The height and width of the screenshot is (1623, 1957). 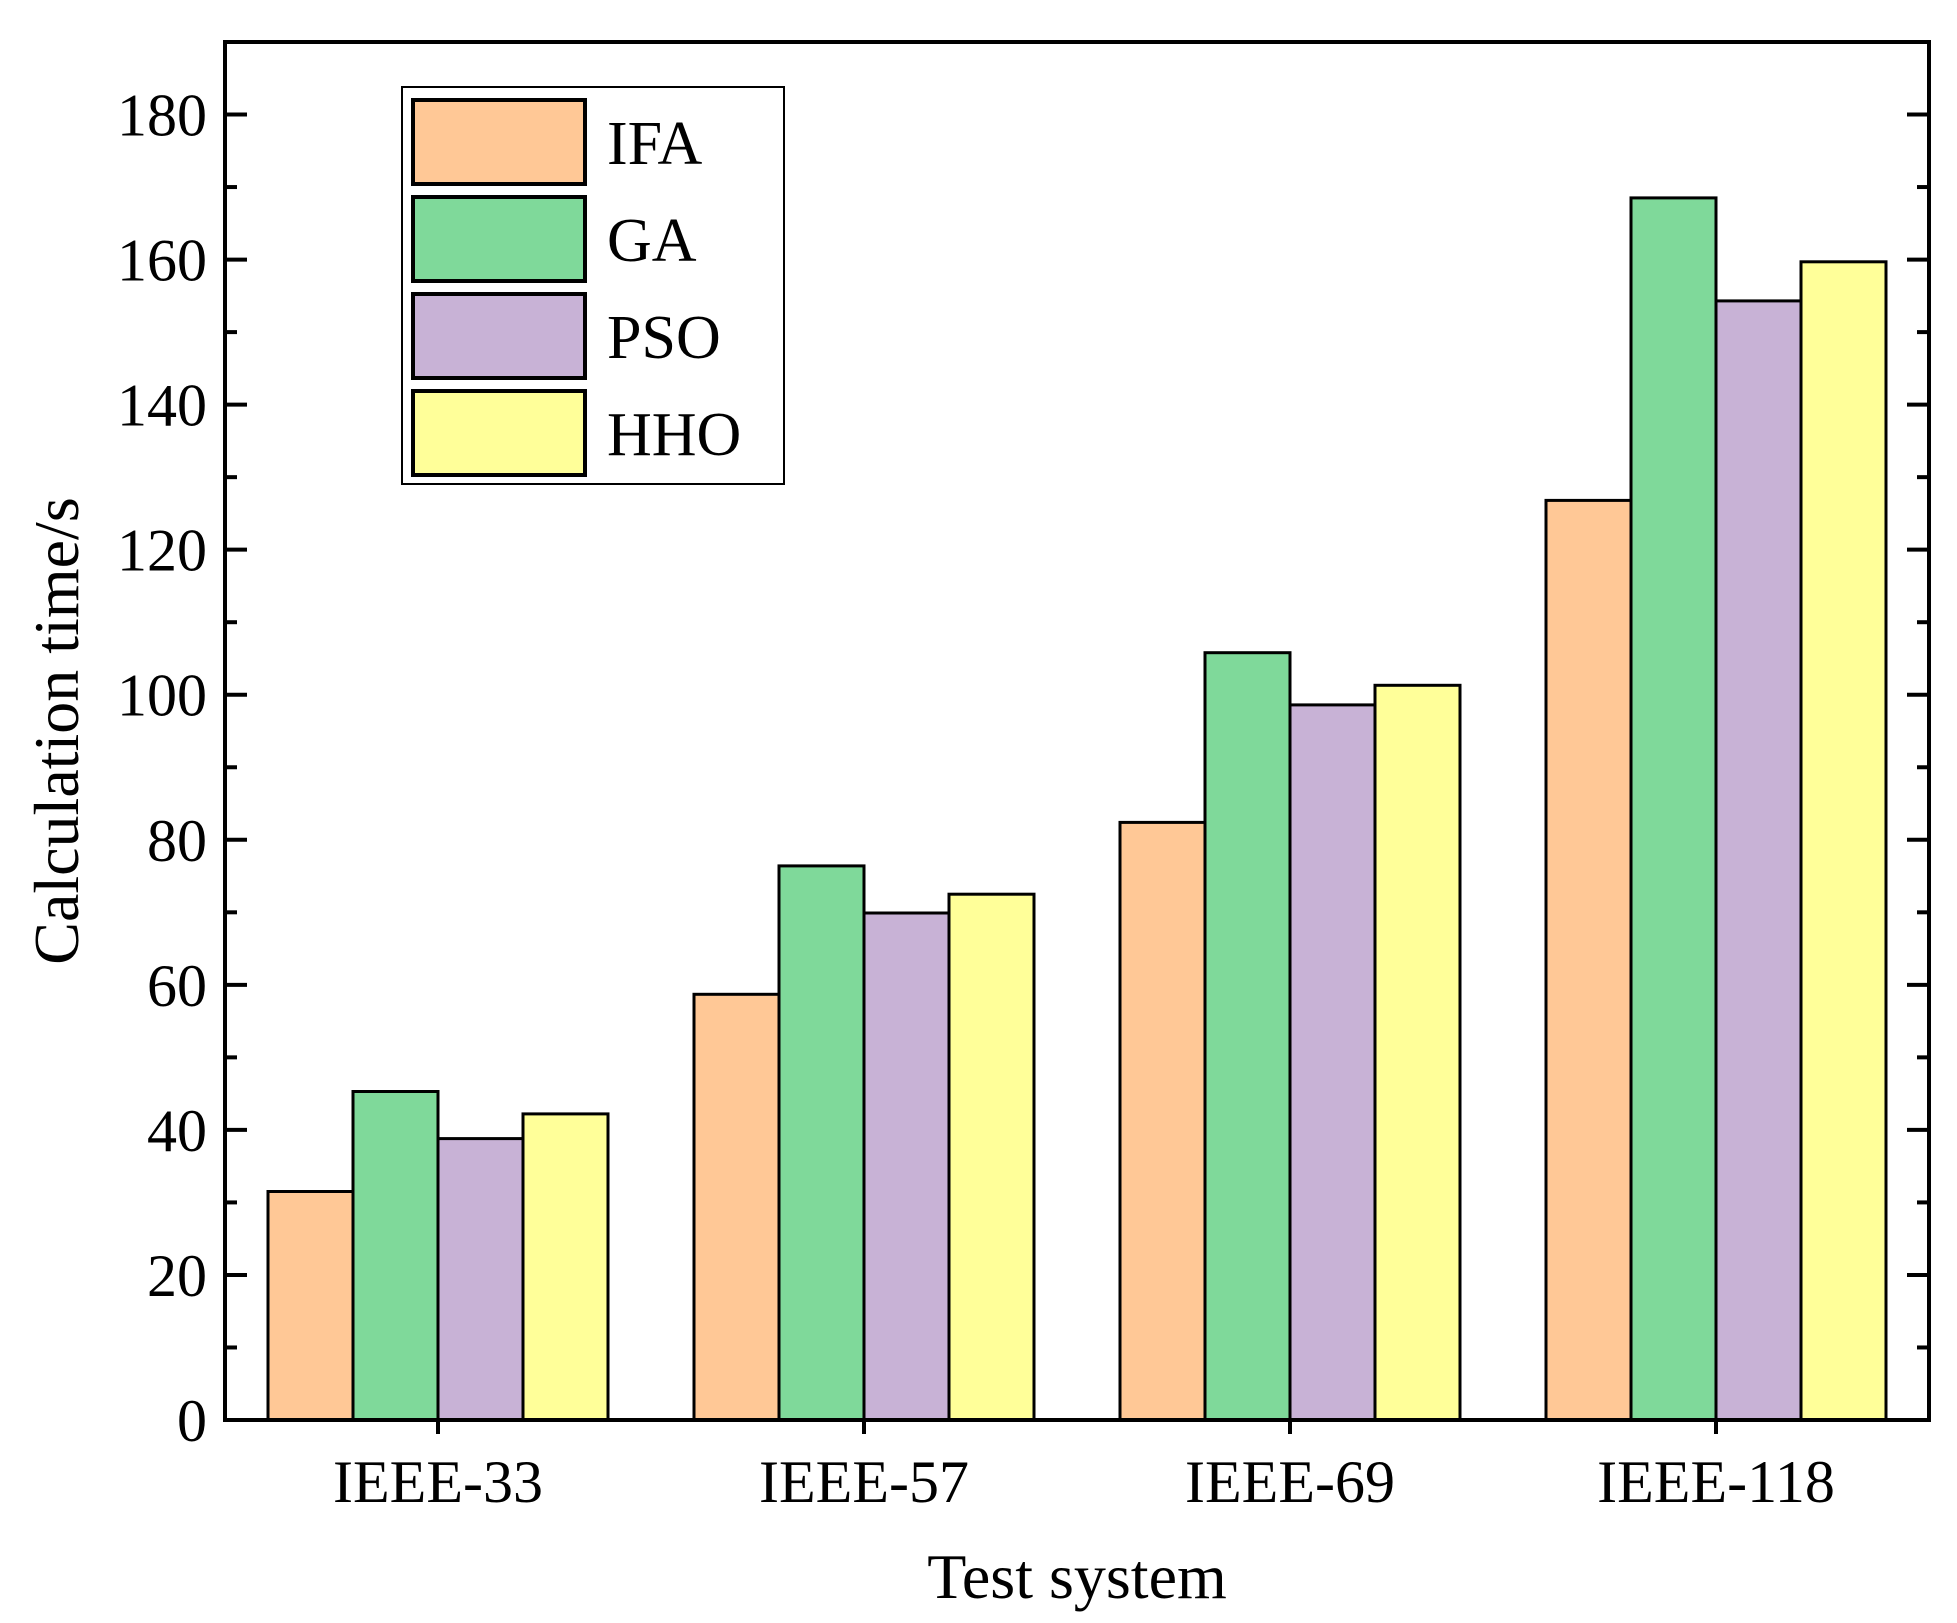 What do you see at coordinates (499, 336) in the screenshot?
I see `legend-swatch-pso` at bounding box center [499, 336].